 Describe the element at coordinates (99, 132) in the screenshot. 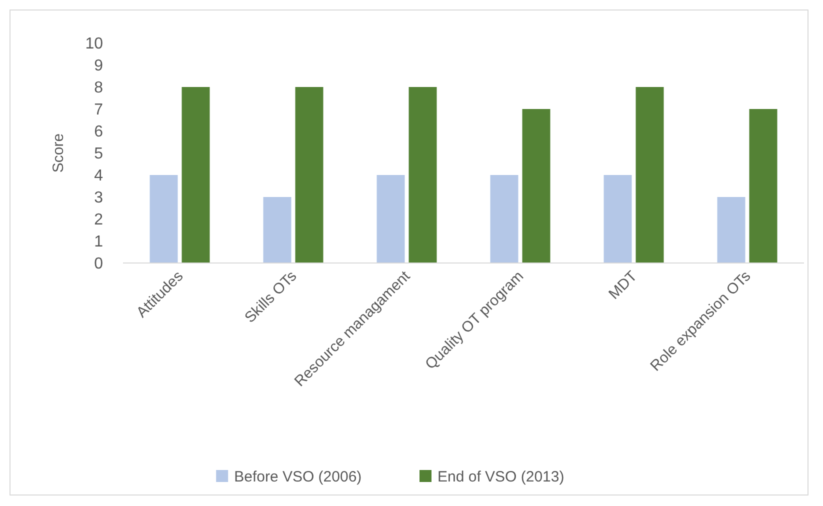

I see `y-tick-label: 6` at that location.